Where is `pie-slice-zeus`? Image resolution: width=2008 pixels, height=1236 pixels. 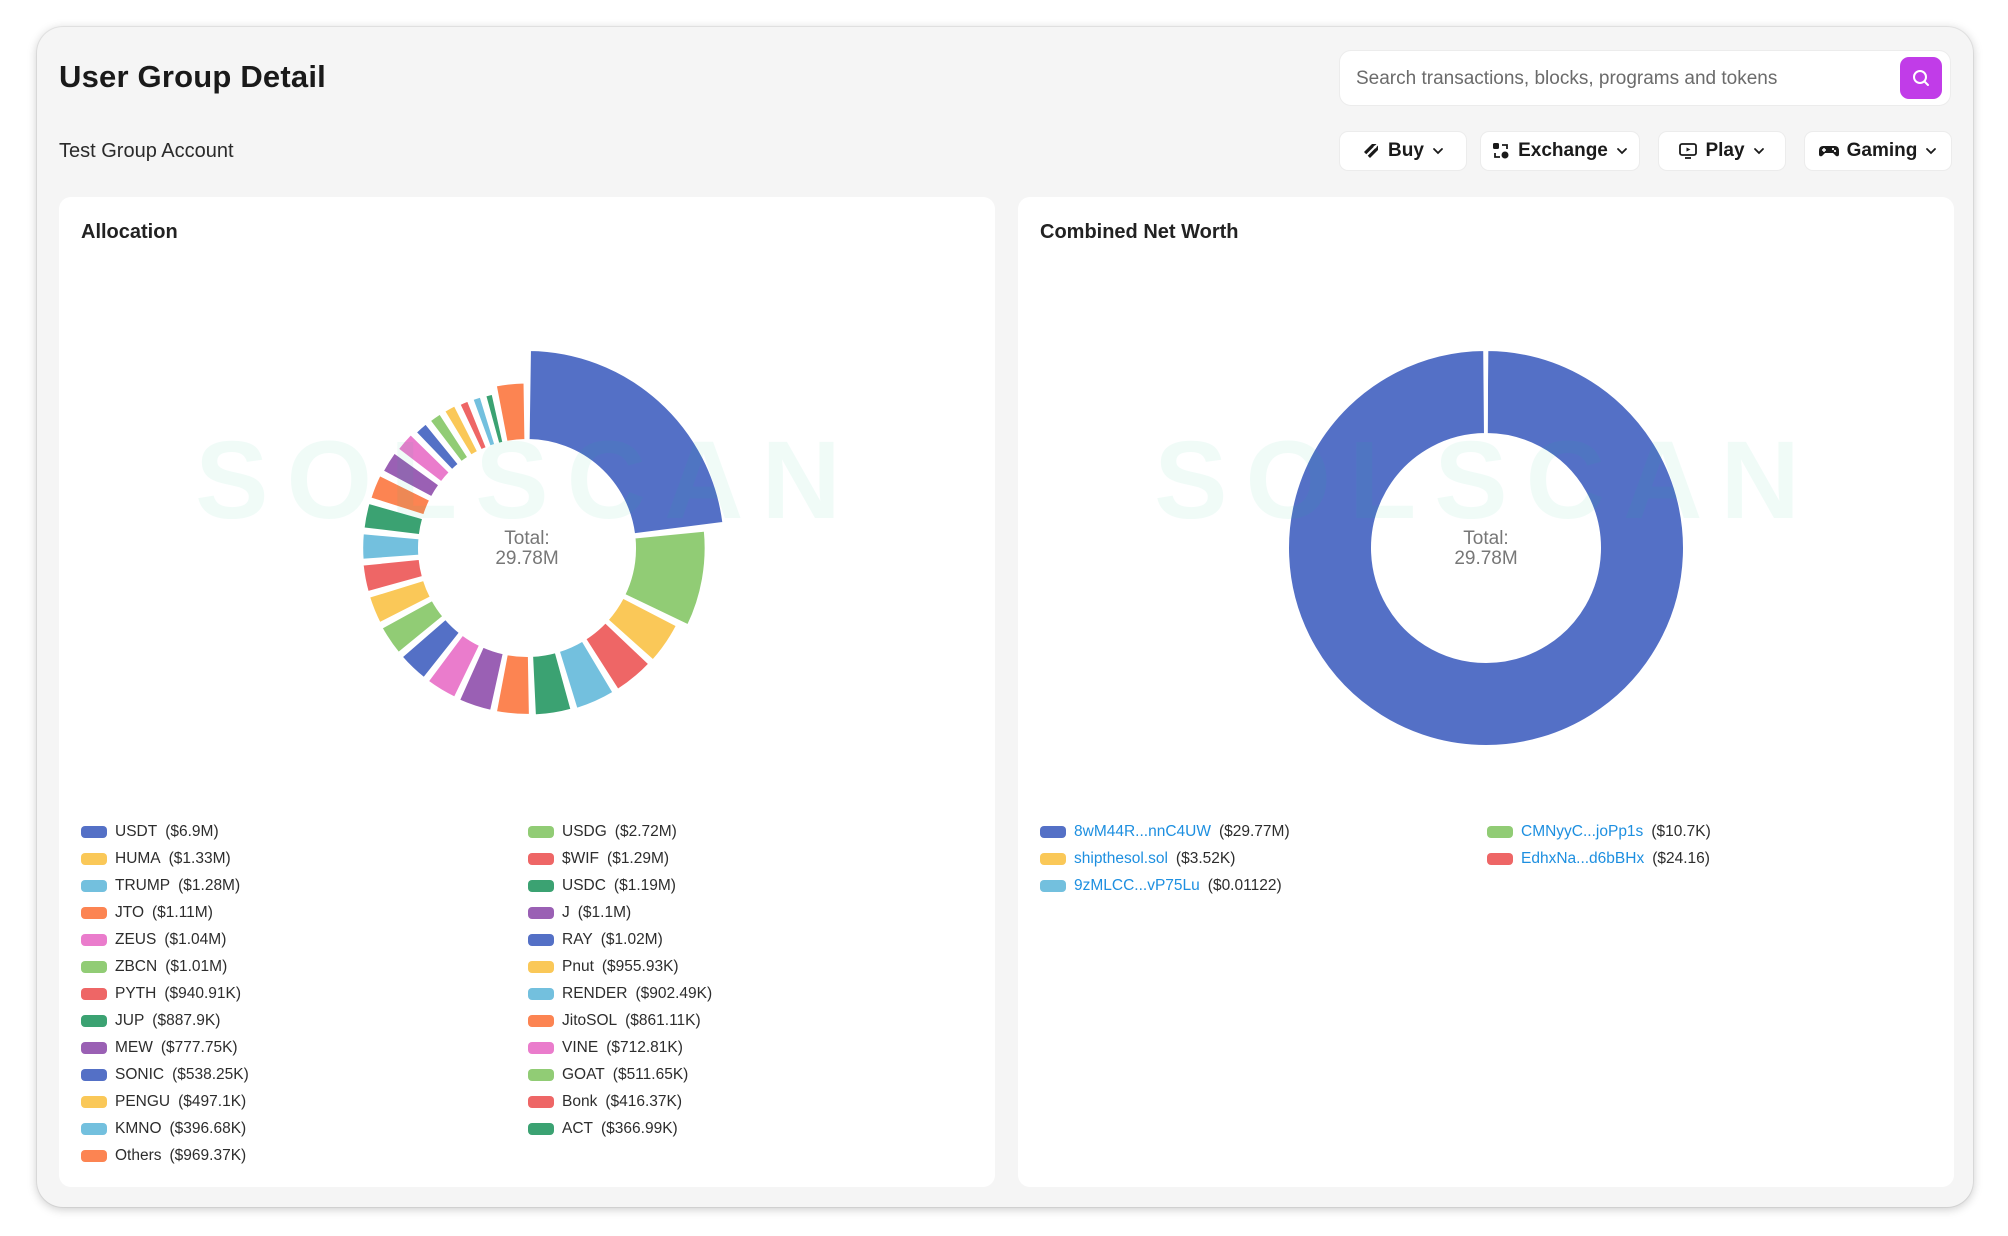 pie-slice-zeus is located at coordinates (454, 666).